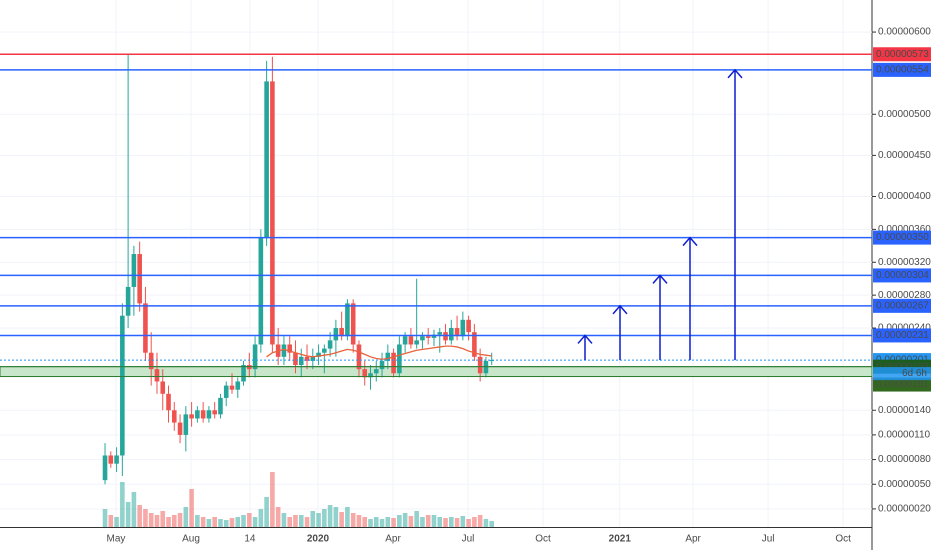 The width and height of the screenshot is (932, 550). What do you see at coordinates (116, 539) in the screenshot?
I see `x-tick-label: May` at bounding box center [116, 539].